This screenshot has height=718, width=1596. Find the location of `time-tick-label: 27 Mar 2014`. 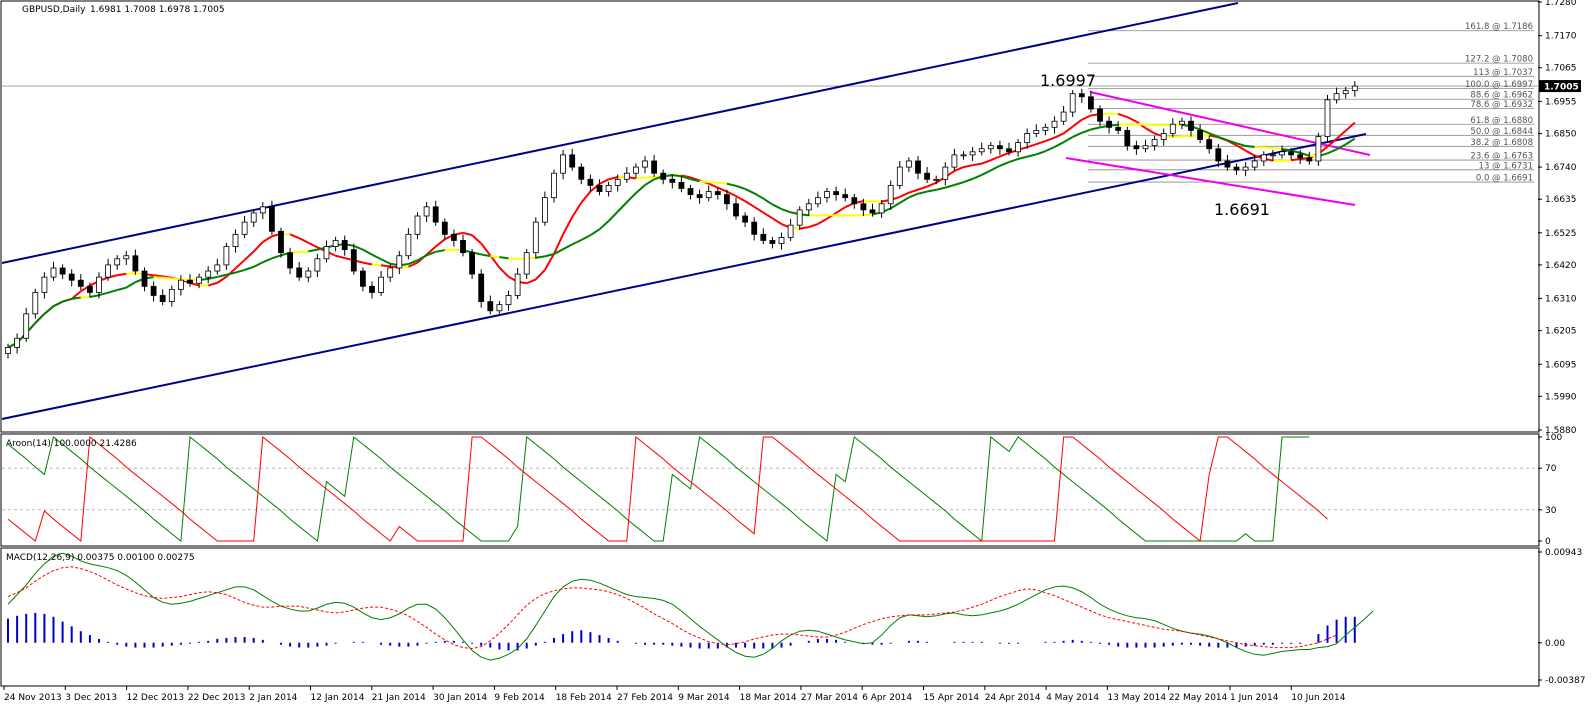

time-tick-label: 27 Mar 2014 is located at coordinates (829, 698).